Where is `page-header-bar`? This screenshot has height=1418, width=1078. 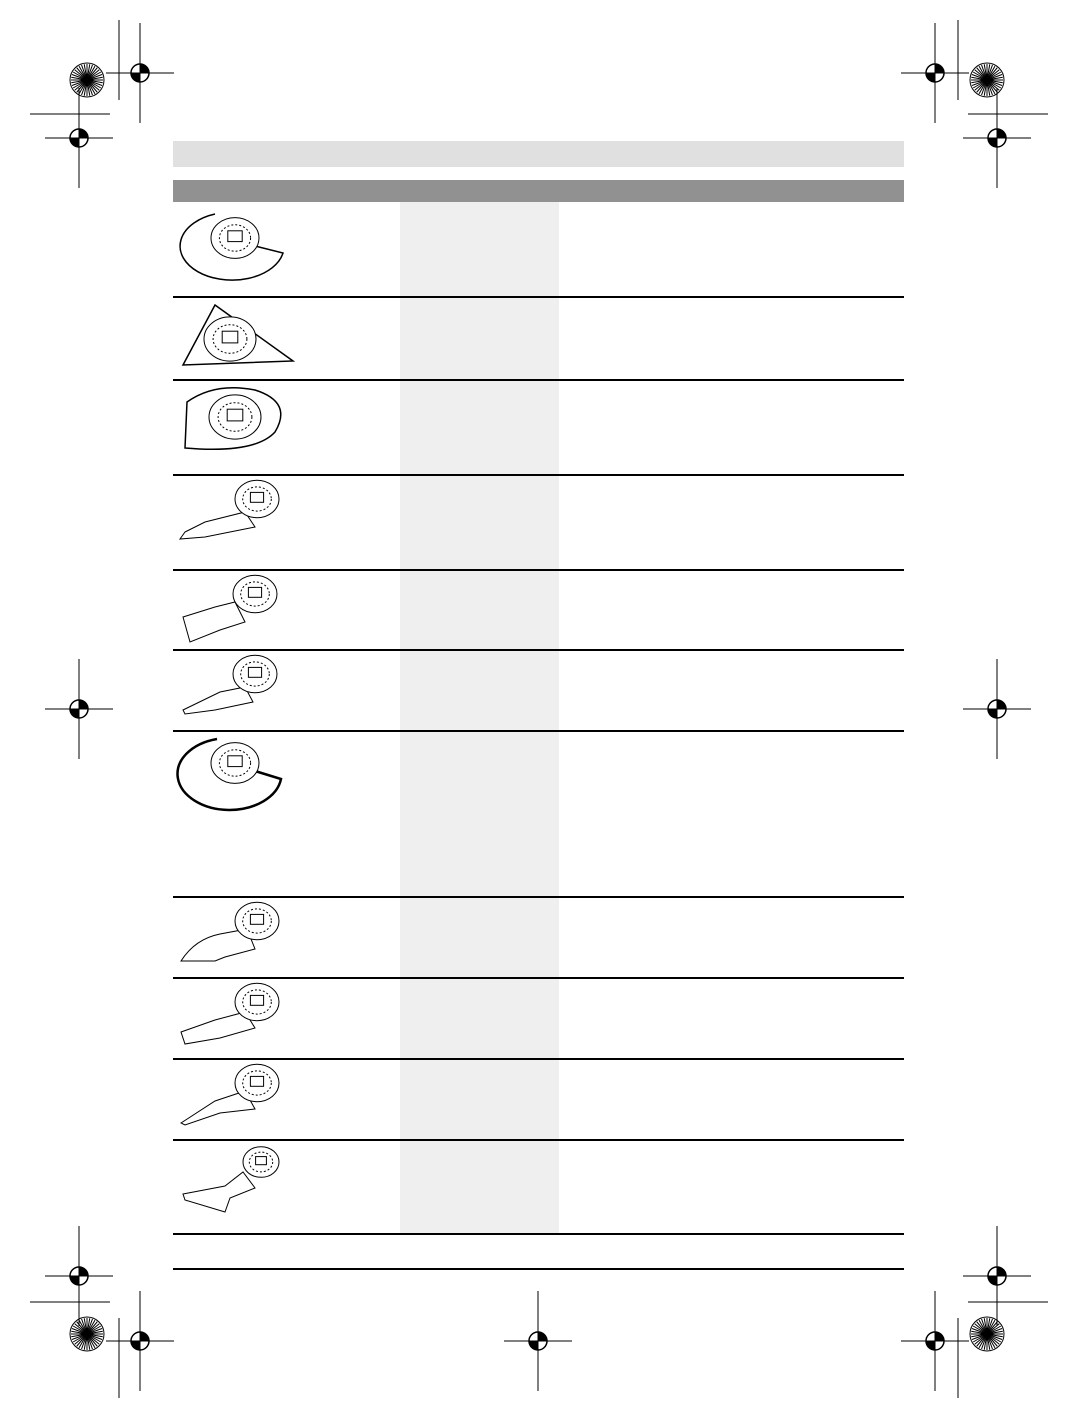
page-header-bar is located at coordinates (538, 154).